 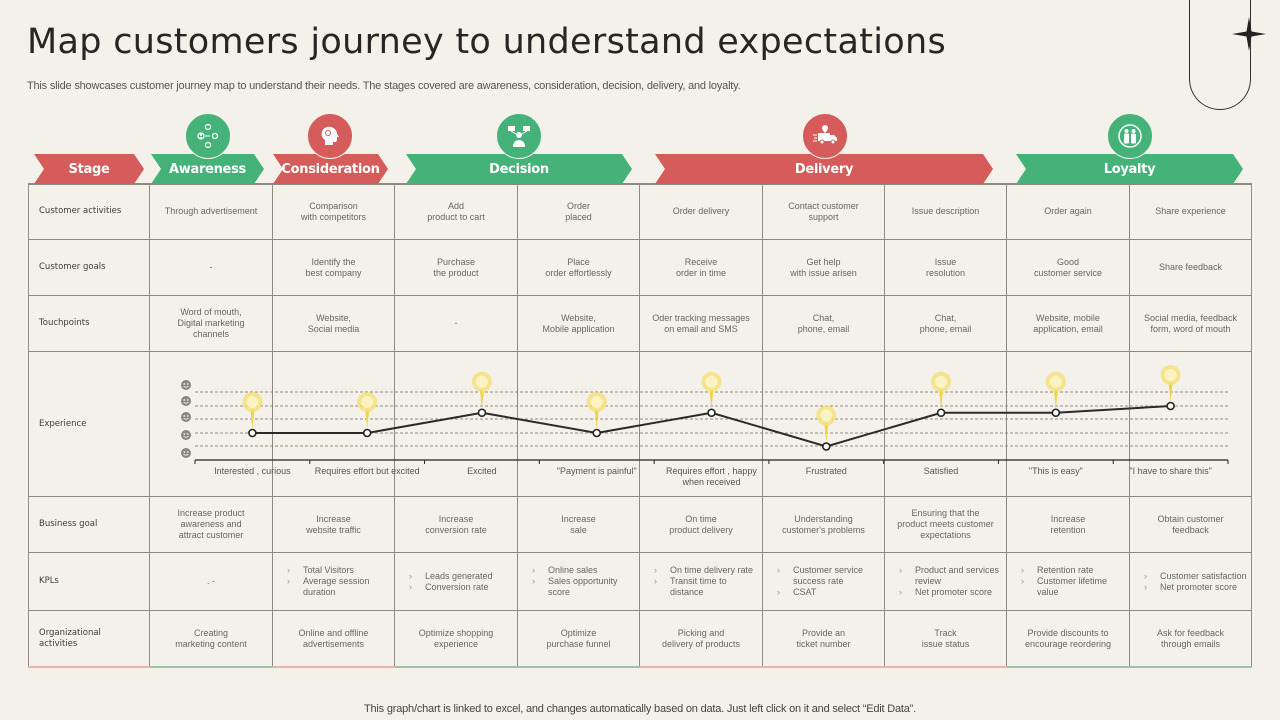 I want to click on kpi-list: Customer satisfactionNet promoter score, so click(x=1190, y=582).